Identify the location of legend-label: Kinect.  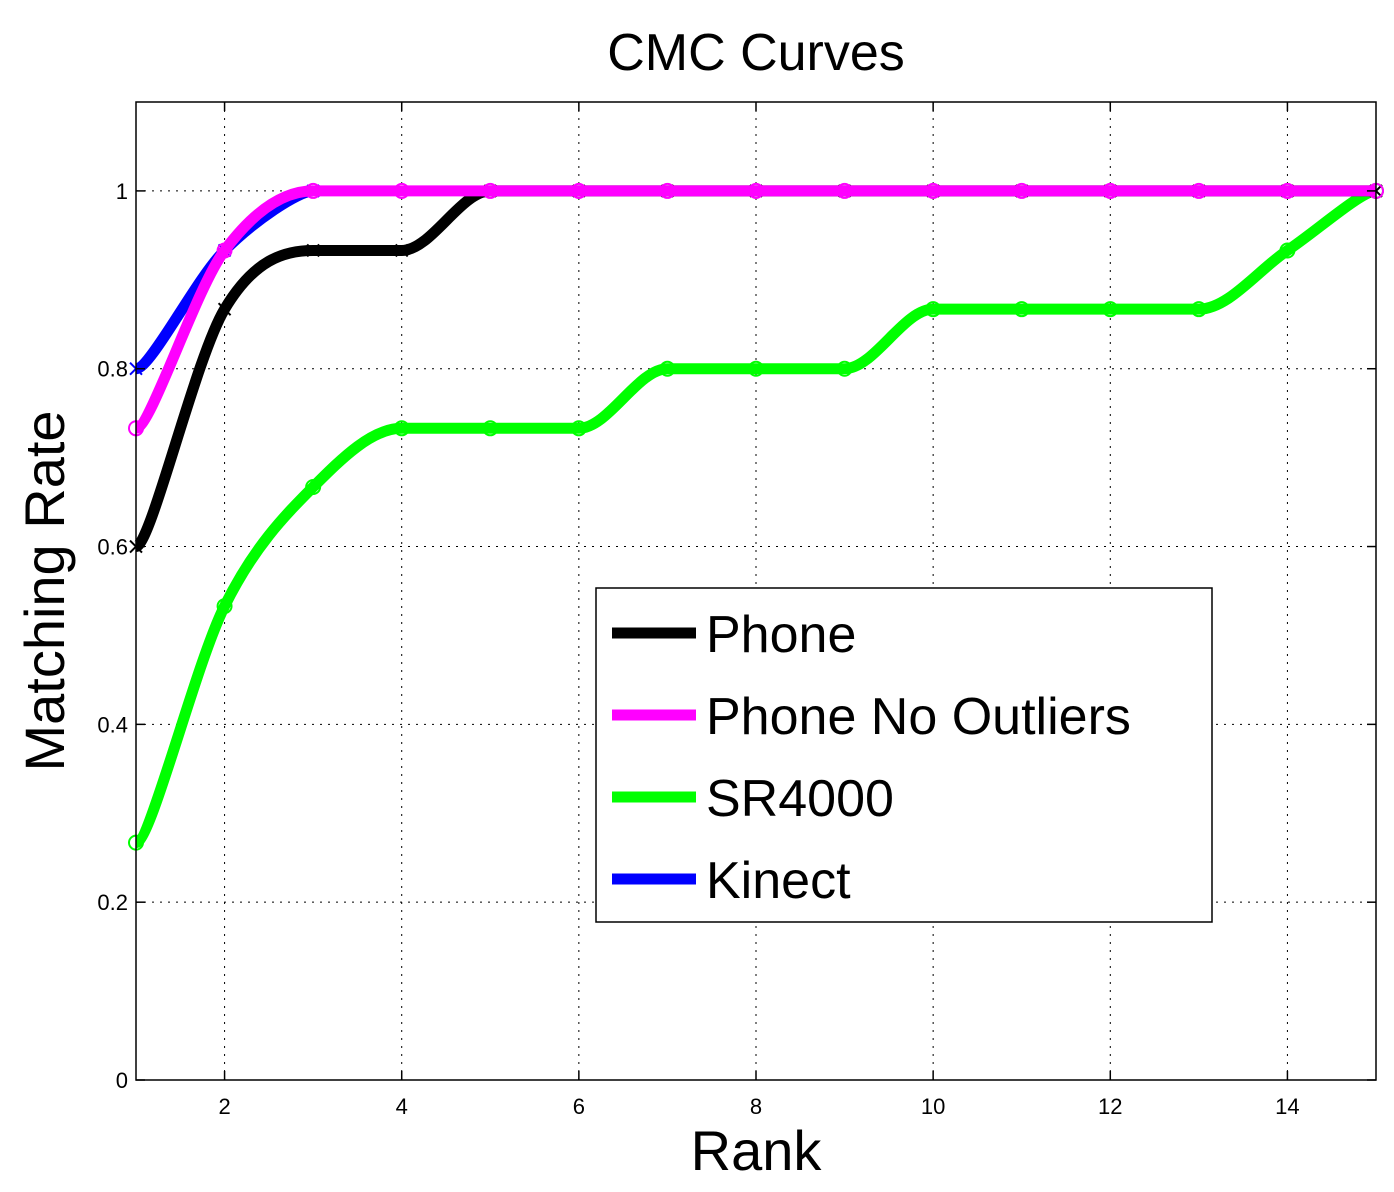
(778, 881).